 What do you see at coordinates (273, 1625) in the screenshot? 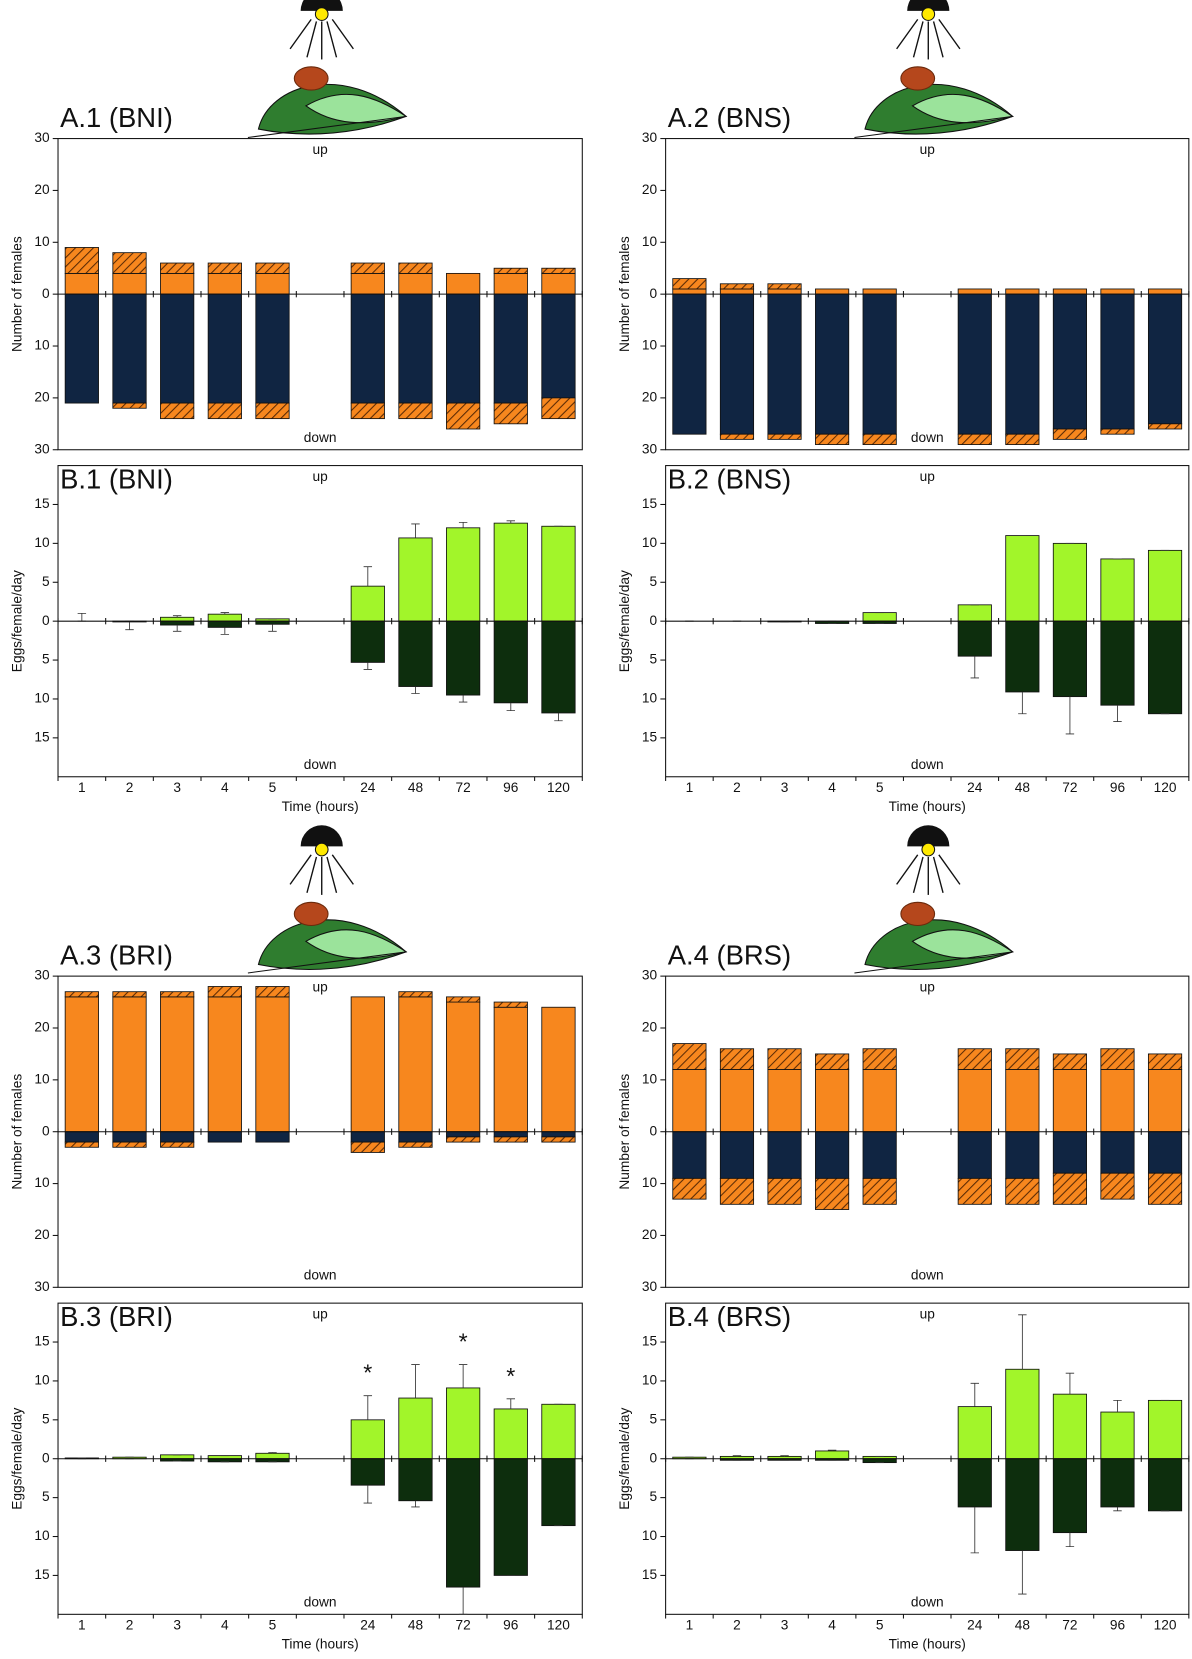
I see `x-tick-label: 5` at bounding box center [273, 1625].